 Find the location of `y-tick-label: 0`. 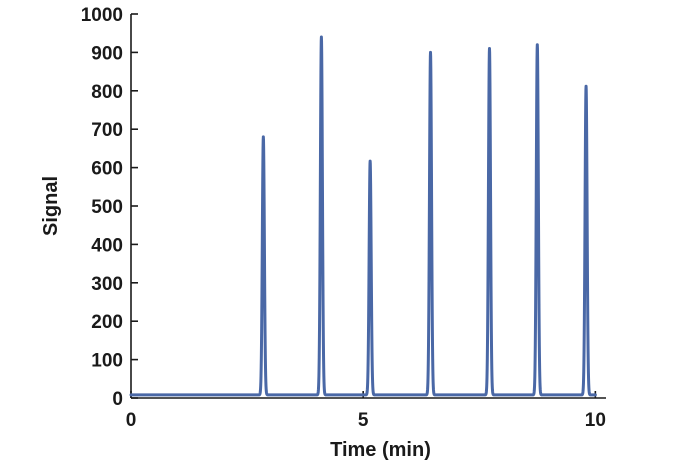

y-tick-label: 0 is located at coordinates (117, 399).